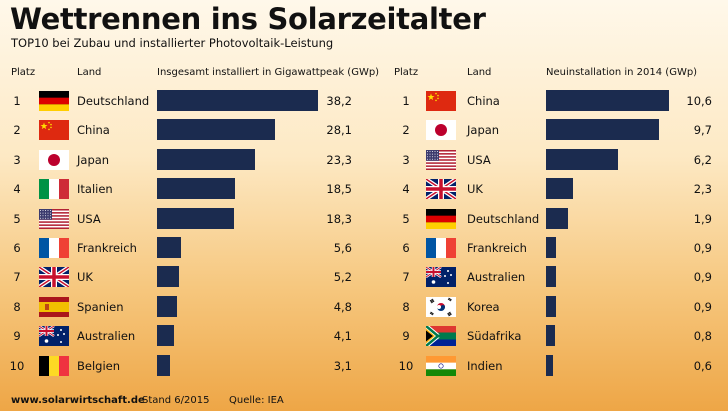 The image size is (728, 411). I want to click on footer-website: www.solarwirtschaft.de, so click(78, 400).